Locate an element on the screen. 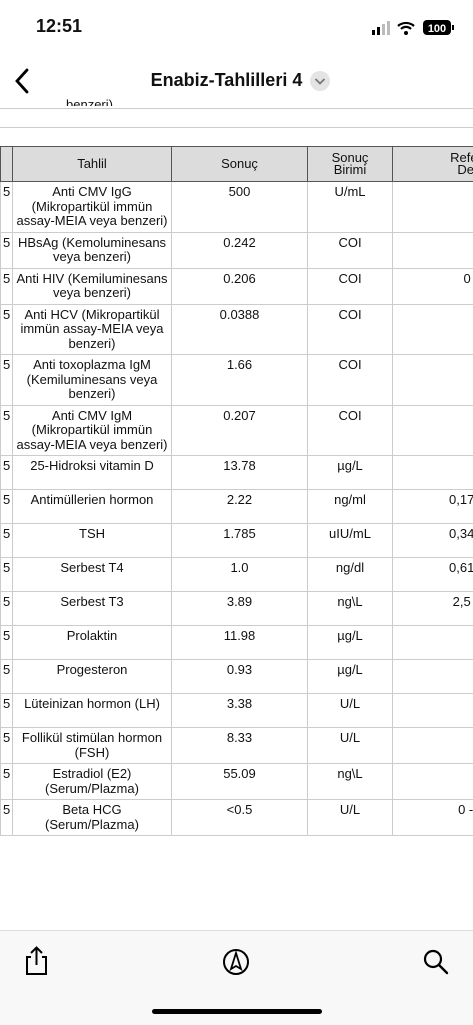  header-label: Sonuç Birimi is located at coordinates (350, 164).